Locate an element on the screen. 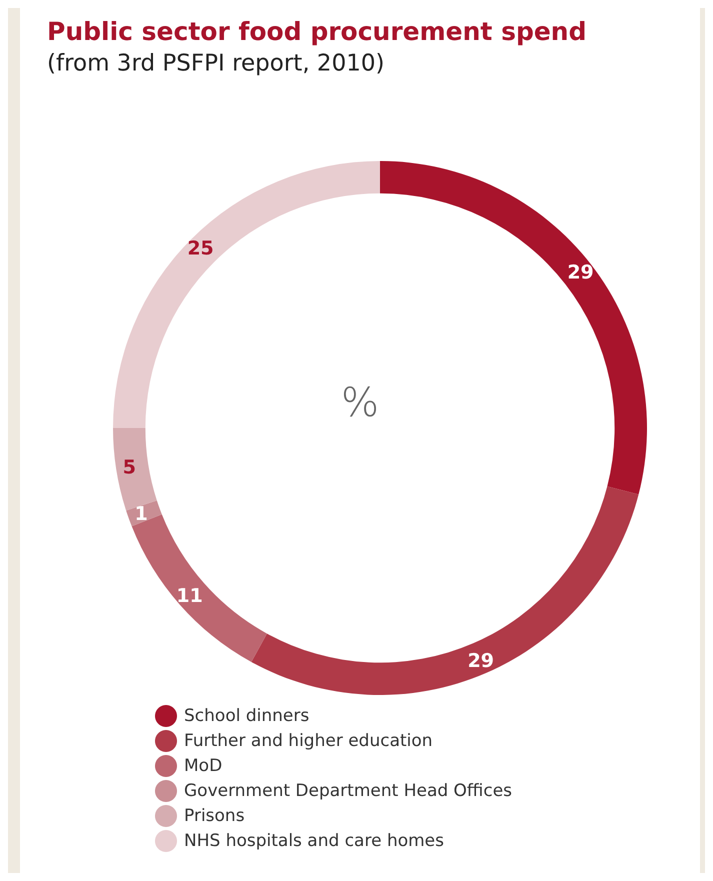 The width and height of the screenshot is (713, 881). legend-label: MoD is located at coordinates (203, 766).